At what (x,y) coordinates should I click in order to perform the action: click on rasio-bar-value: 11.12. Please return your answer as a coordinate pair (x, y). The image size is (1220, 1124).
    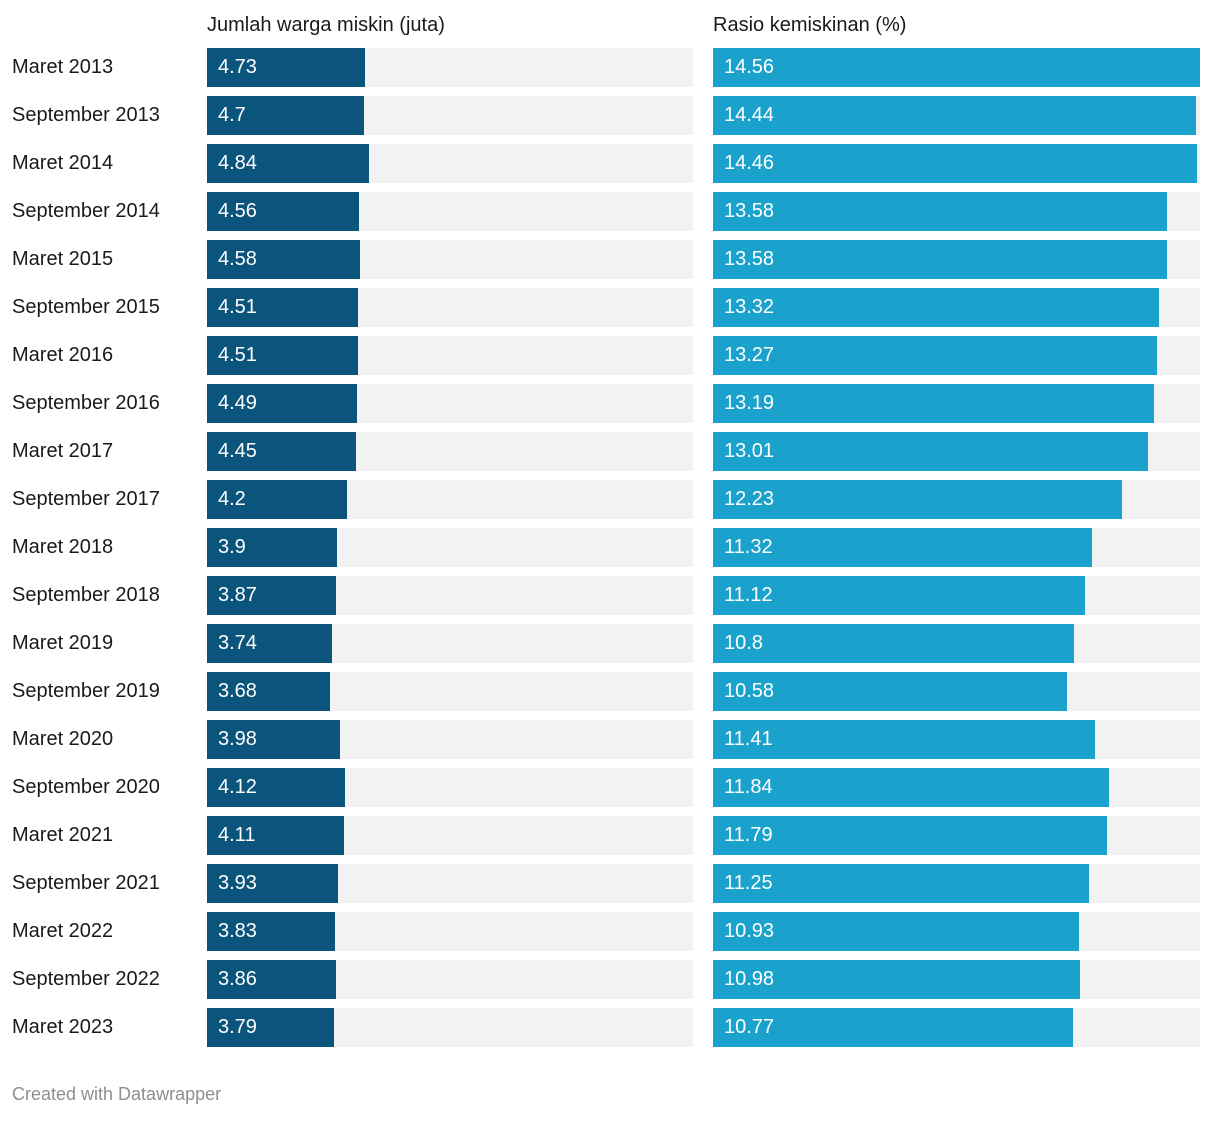
    Looking at the image, I should click on (748, 595).